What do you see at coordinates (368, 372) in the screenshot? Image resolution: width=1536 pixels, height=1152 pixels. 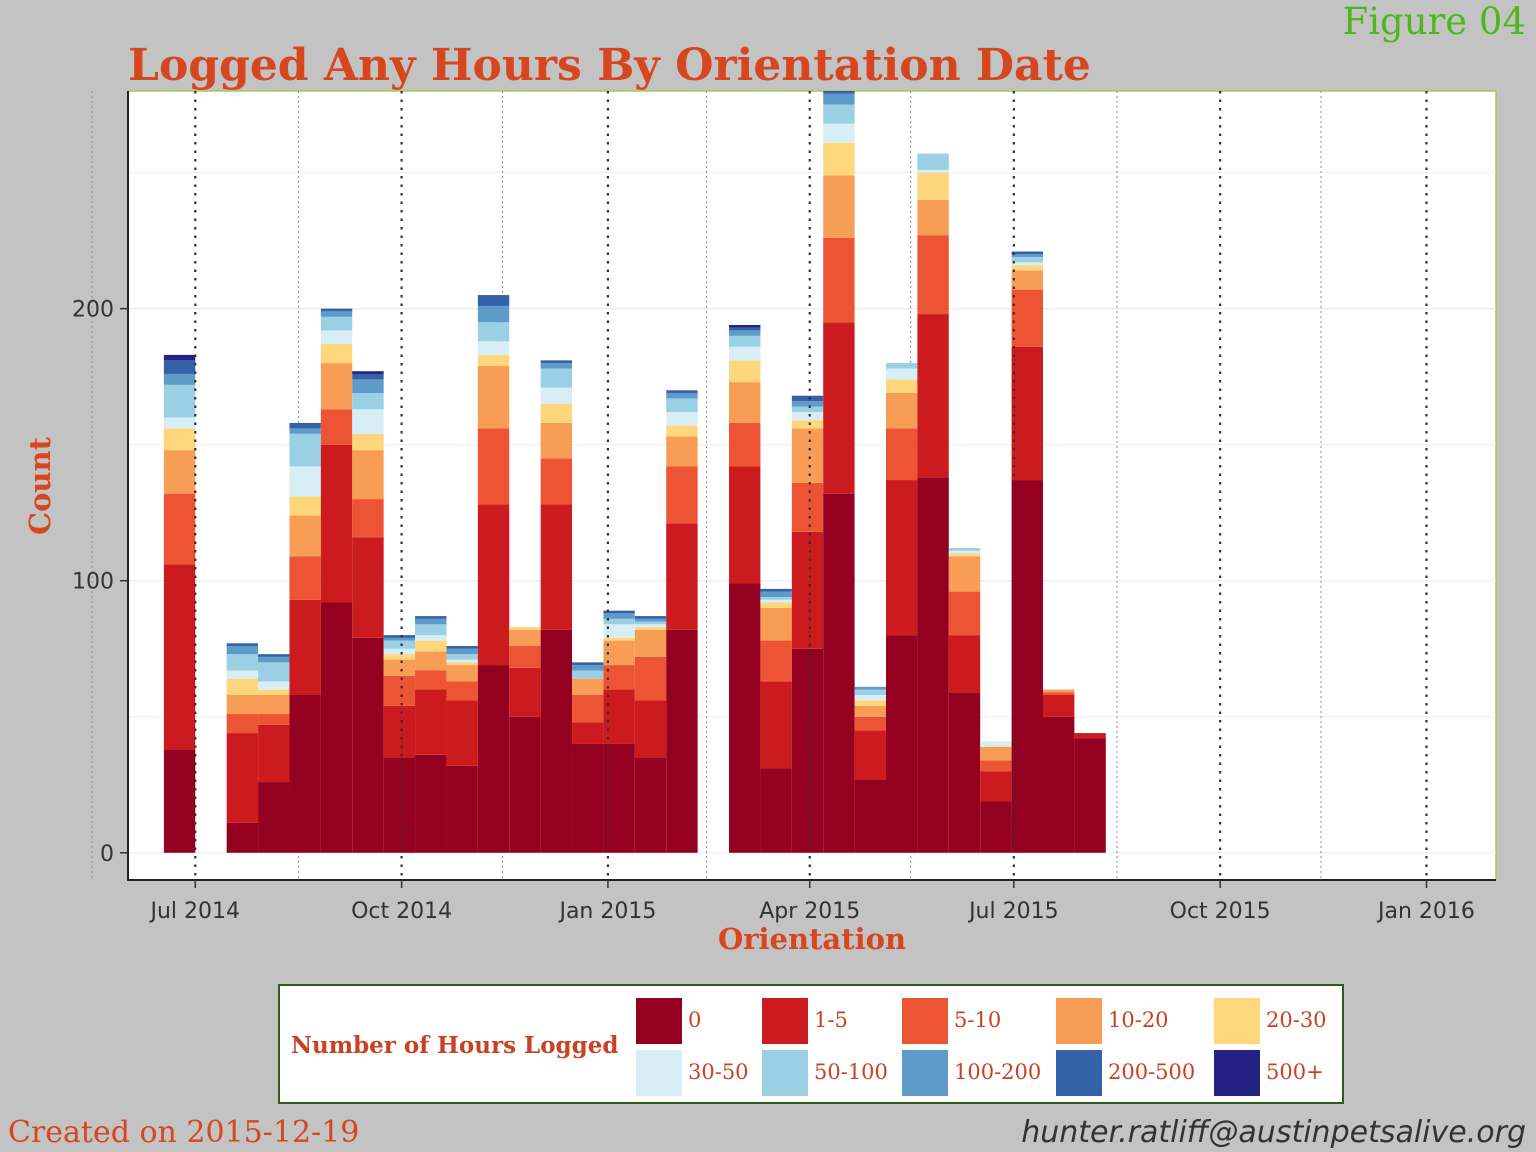 I see `bar-segment-500+` at bounding box center [368, 372].